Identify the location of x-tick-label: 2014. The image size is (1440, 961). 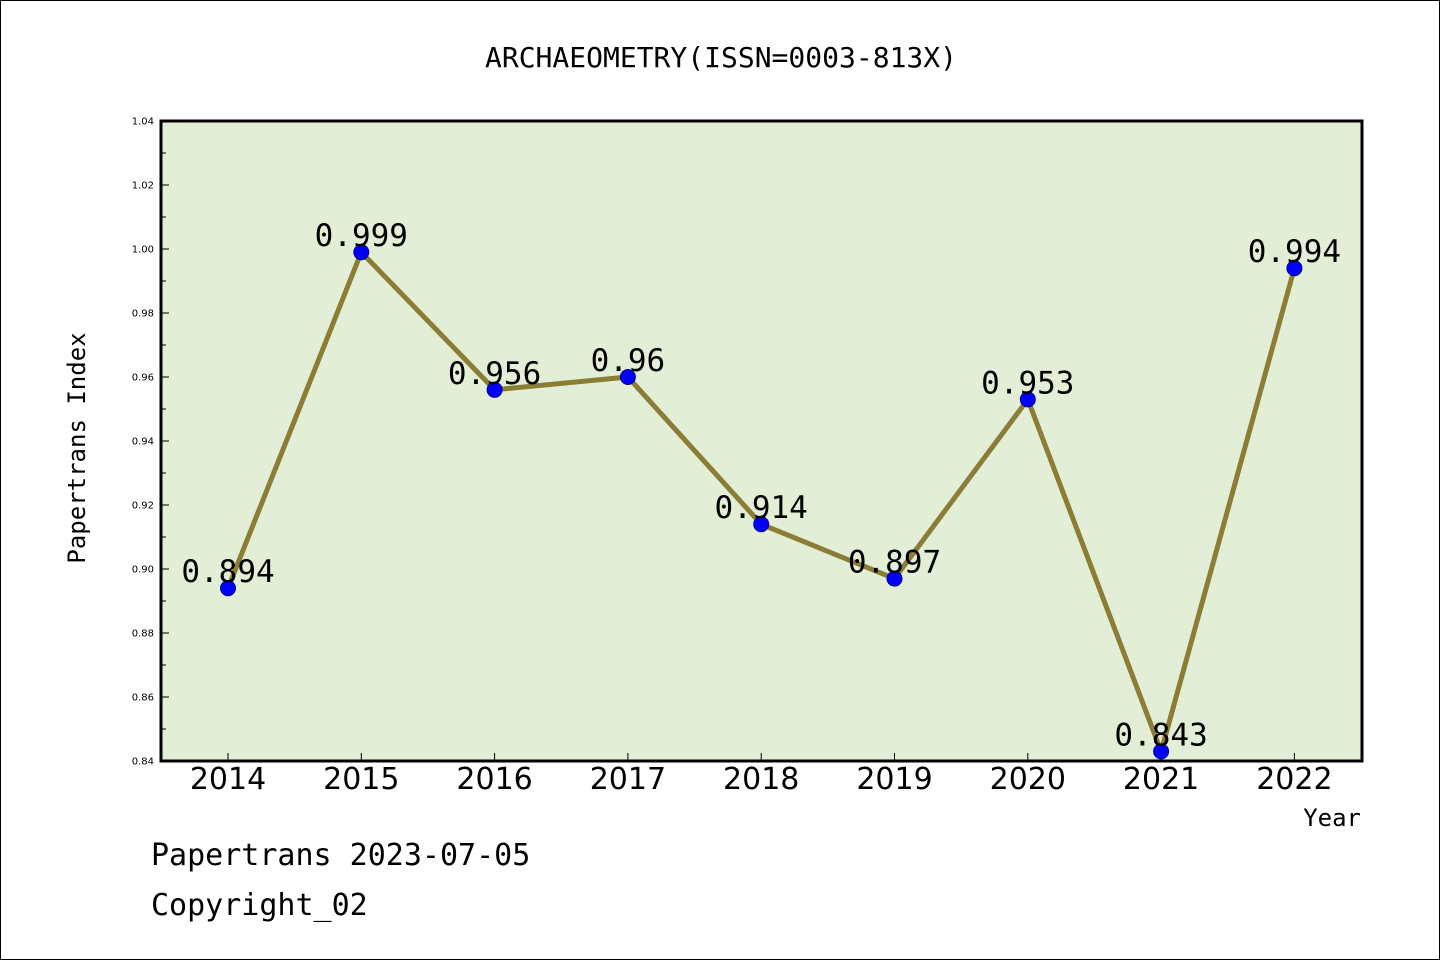
(228, 779).